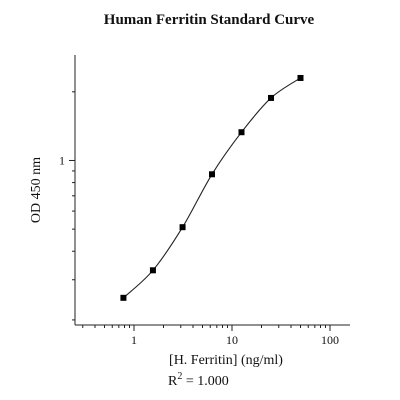 This screenshot has width=400, height=400. What do you see at coordinates (232, 340) in the screenshot?
I see `x-tick-label: 10` at bounding box center [232, 340].